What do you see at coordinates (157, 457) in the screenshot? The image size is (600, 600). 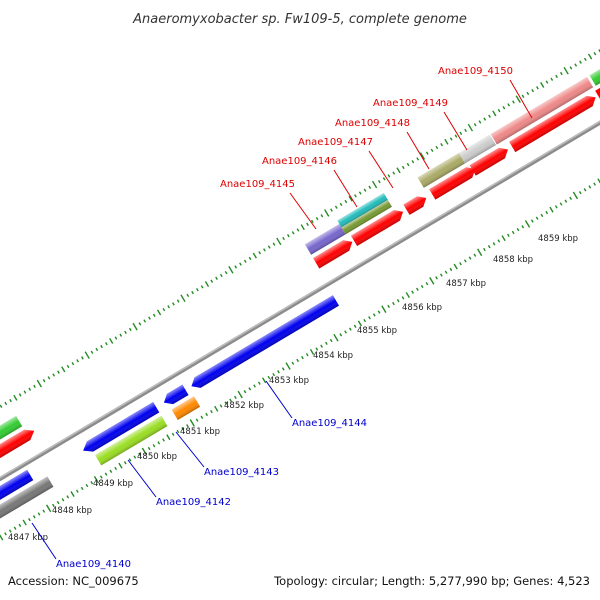 I see `tick-label: 4850 kbp` at bounding box center [157, 457].